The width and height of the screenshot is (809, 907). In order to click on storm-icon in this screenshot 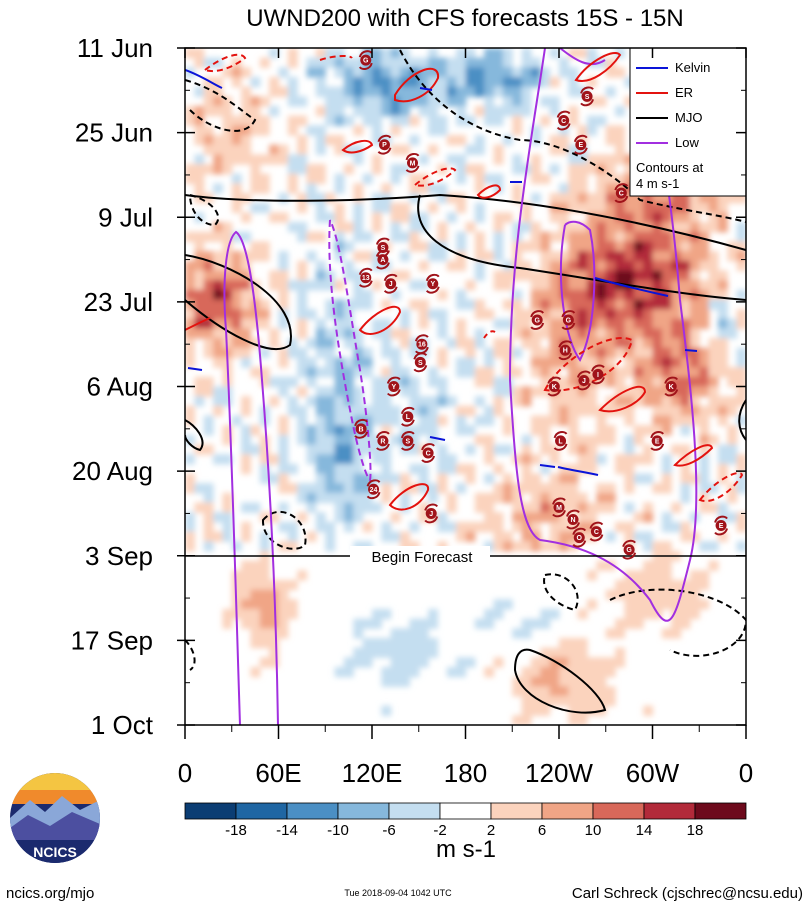, I will do `click(621, 193)`.